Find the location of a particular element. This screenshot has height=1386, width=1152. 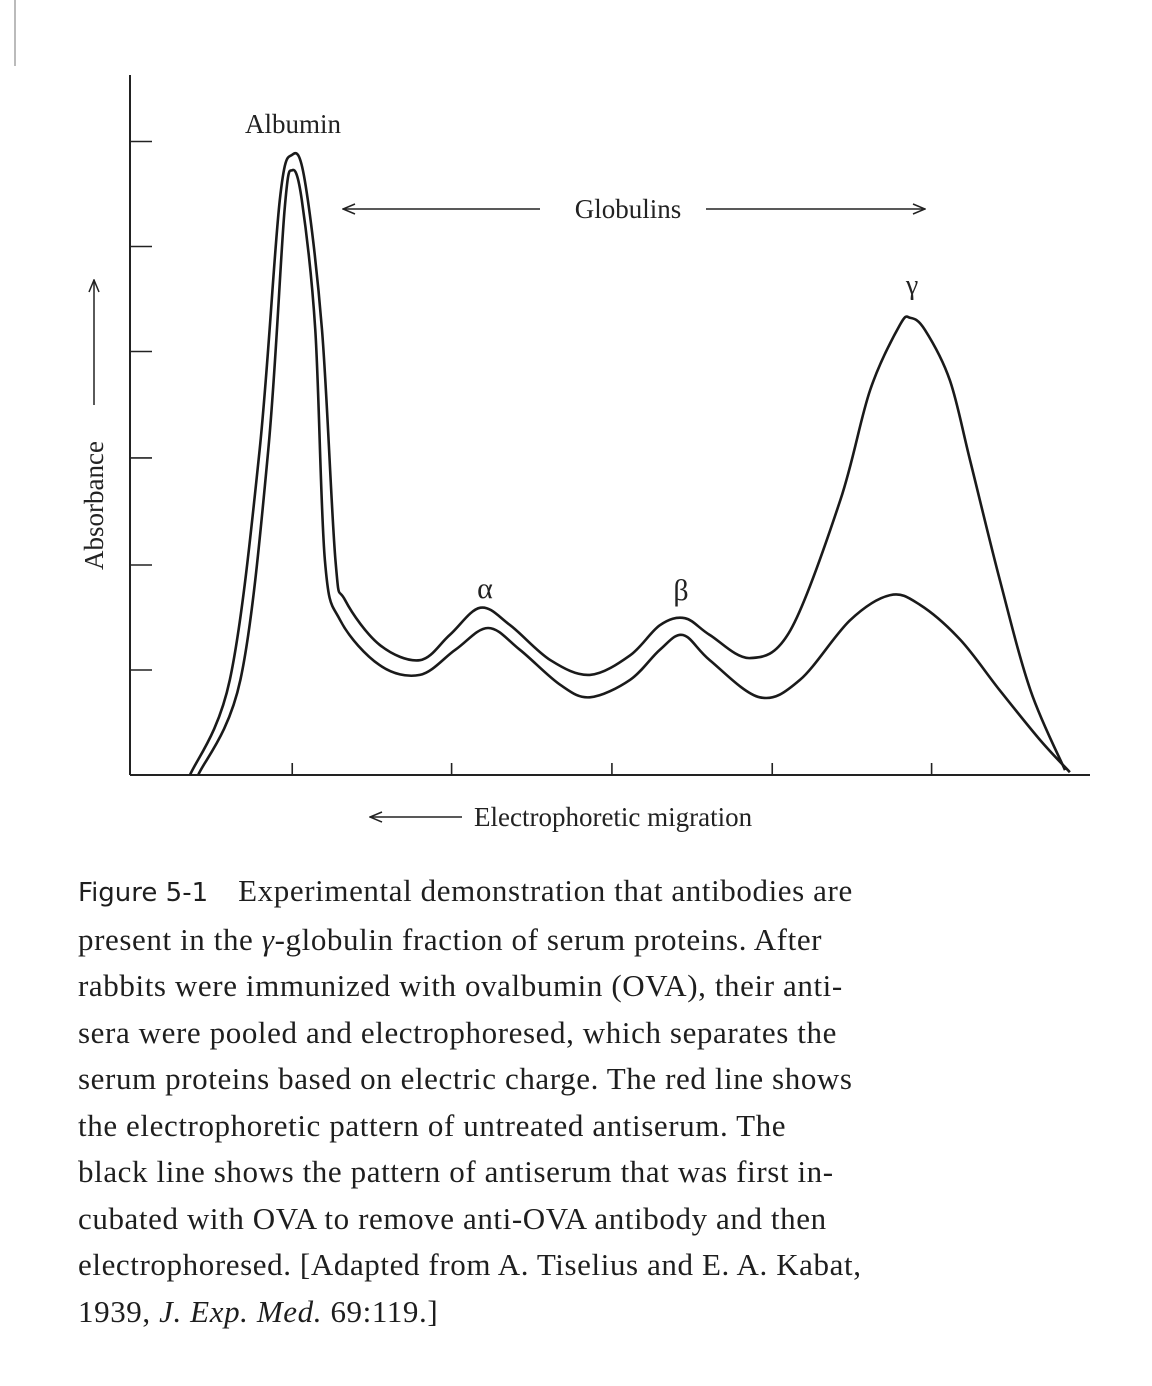

caption-text: J. Exp. Med. is located at coordinates (241, 1311).